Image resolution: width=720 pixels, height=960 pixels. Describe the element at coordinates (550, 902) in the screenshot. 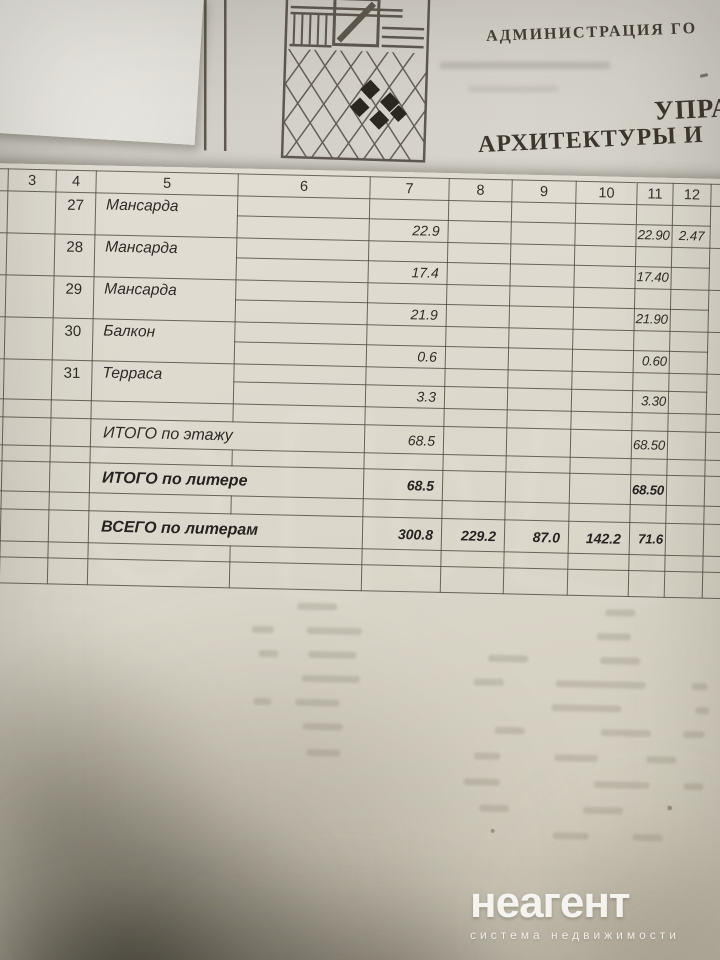

I see `neagent-logo-text: неагент` at that location.